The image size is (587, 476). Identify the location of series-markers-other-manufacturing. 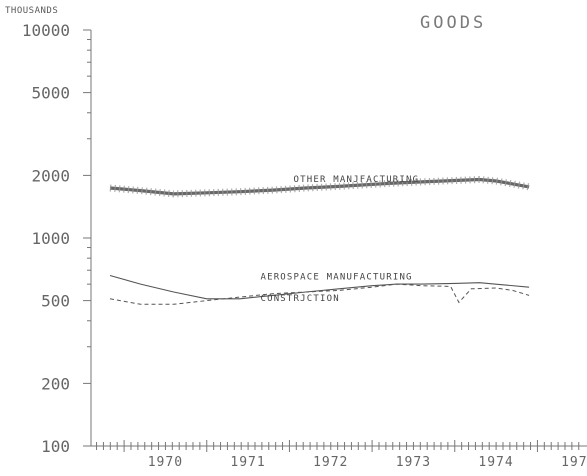
(319, 186).